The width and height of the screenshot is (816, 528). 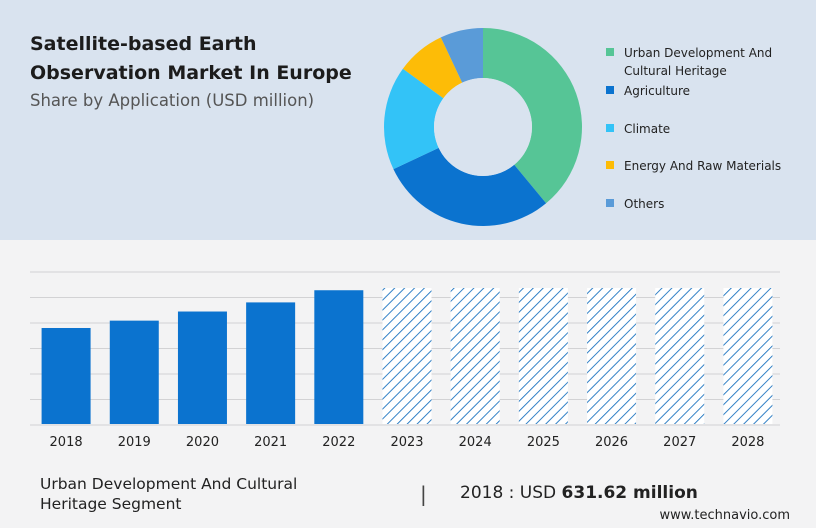 What do you see at coordinates (611, 442) in the screenshot?
I see `x-tick-label-2026: 2026` at bounding box center [611, 442].